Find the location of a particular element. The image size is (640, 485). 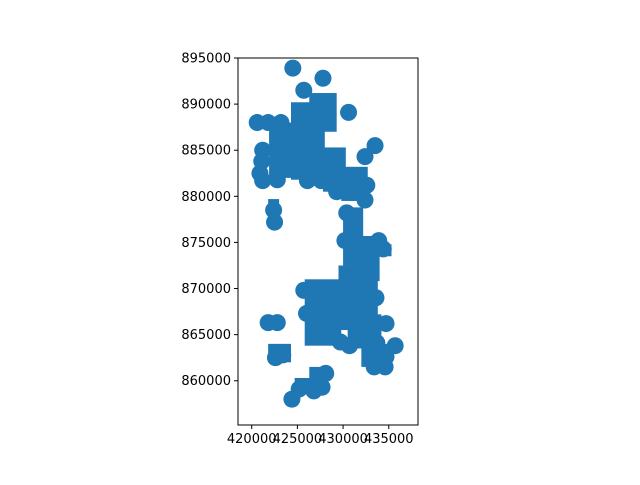

x-tick-label: 435000 is located at coordinates (389, 439).